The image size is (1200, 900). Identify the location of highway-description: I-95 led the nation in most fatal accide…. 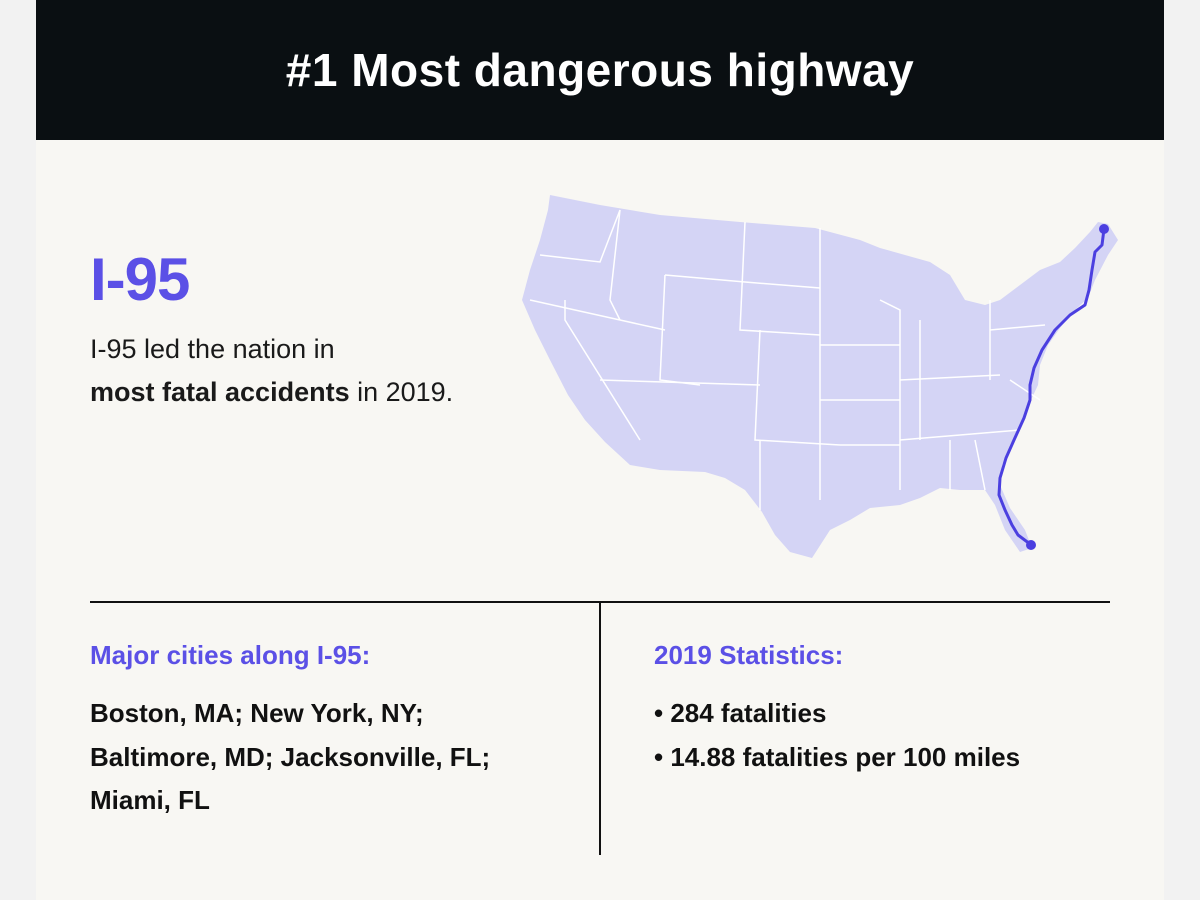
(271, 371).